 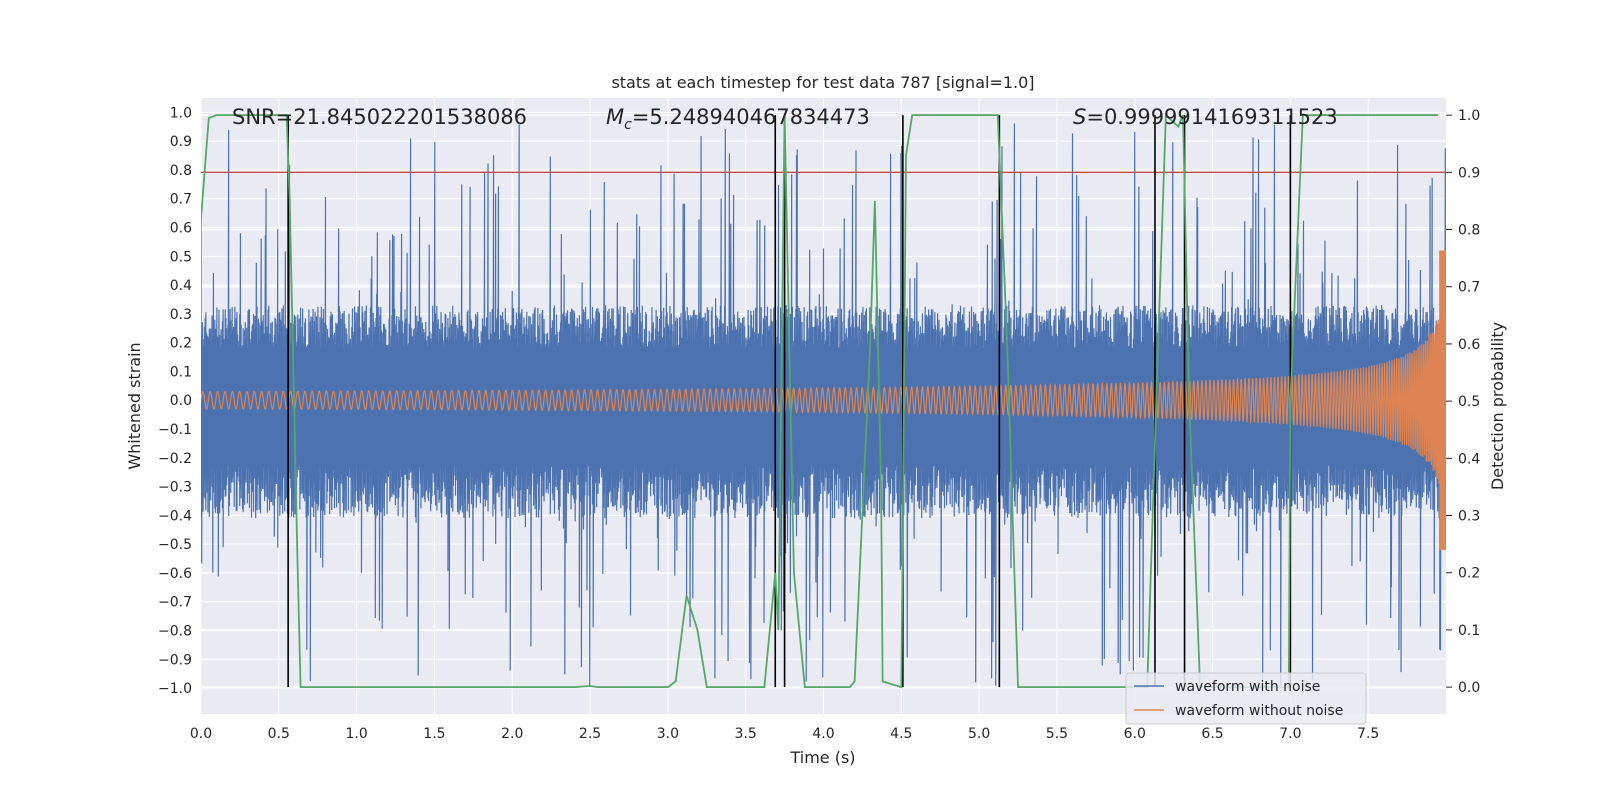 What do you see at coordinates (356, 734) in the screenshot?
I see `x-tick-label: 1.0` at bounding box center [356, 734].